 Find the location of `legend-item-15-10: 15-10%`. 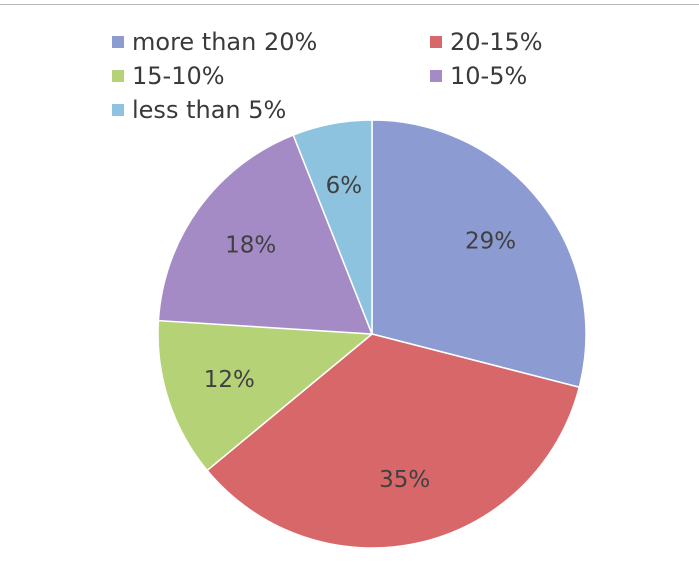

legend-item-15-10: 15-10% is located at coordinates (168, 76).